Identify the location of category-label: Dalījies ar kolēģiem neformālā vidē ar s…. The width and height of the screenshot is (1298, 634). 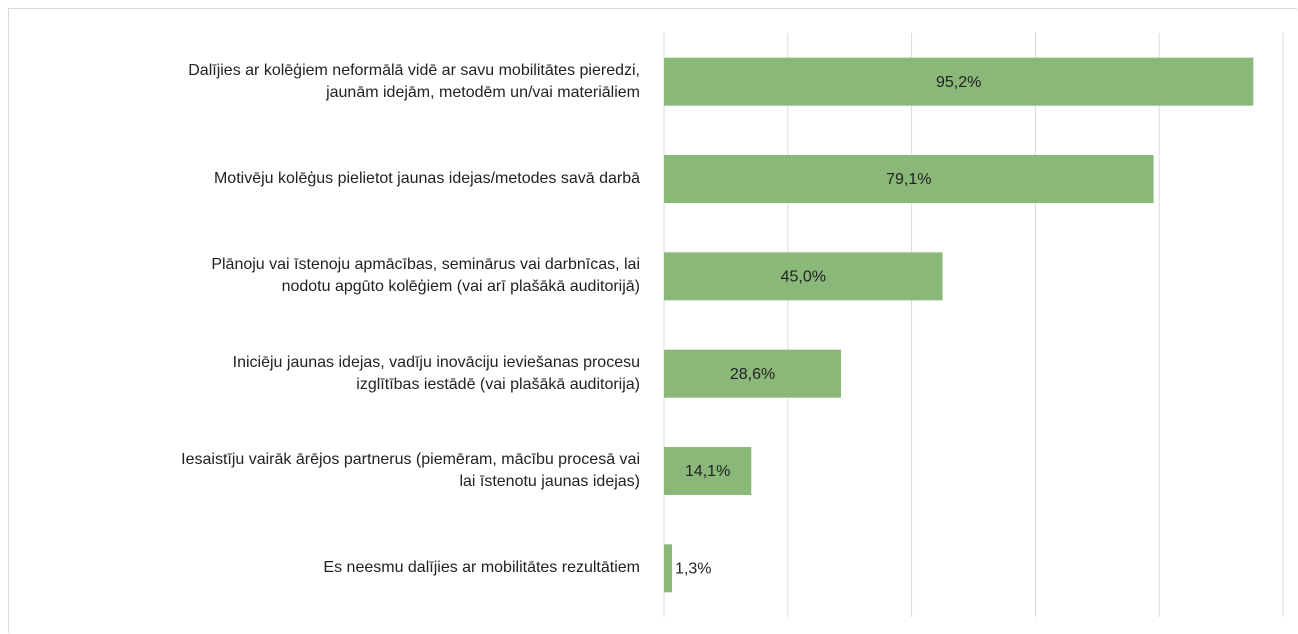
(414, 81).